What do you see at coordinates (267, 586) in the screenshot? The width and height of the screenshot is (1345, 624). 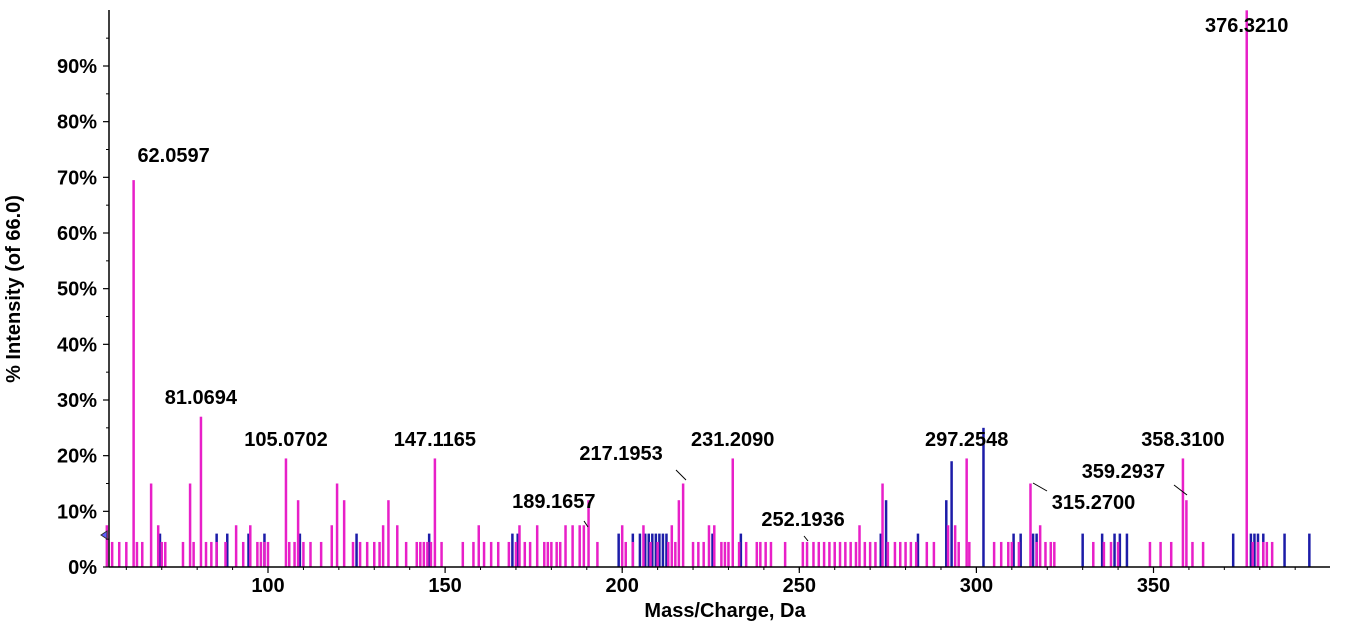 I see `x-tick-label: 100` at bounding box center [267, 586].